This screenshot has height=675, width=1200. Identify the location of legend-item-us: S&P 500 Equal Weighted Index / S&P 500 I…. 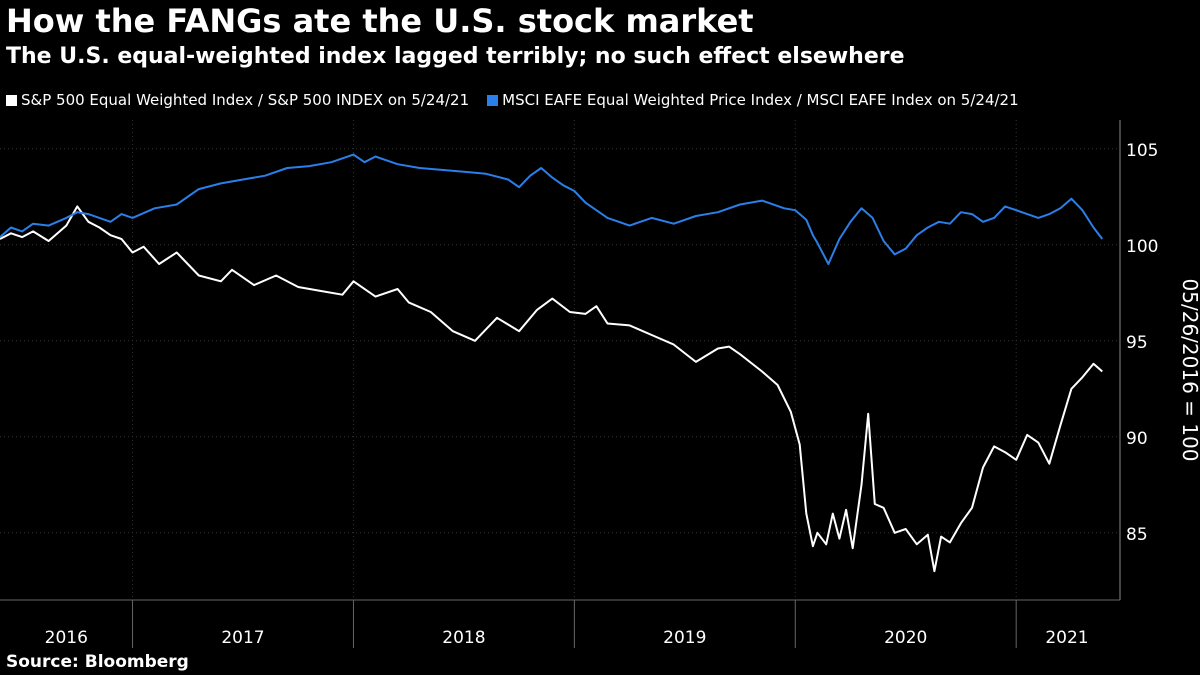
(237, 100).